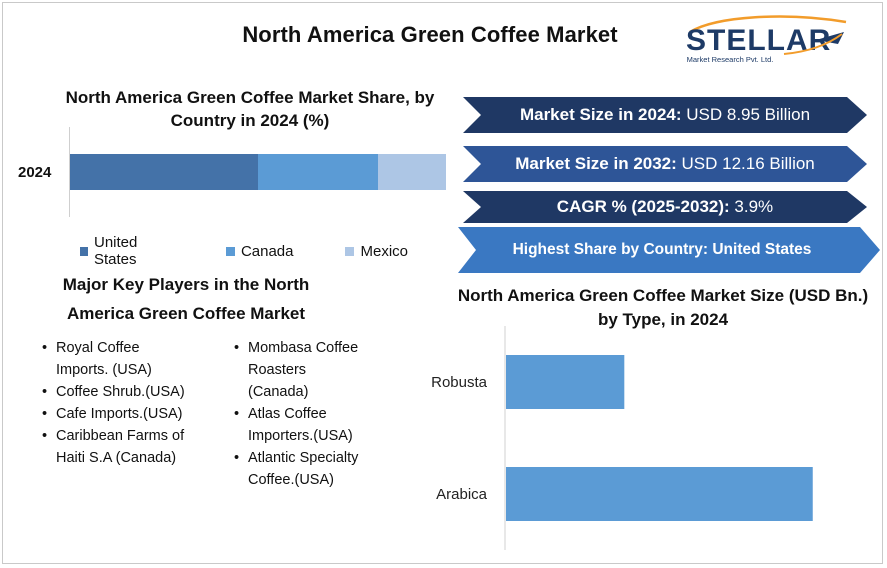  I want to click on share-chart-legend: United States Canada Mexico, so click(270, 251).